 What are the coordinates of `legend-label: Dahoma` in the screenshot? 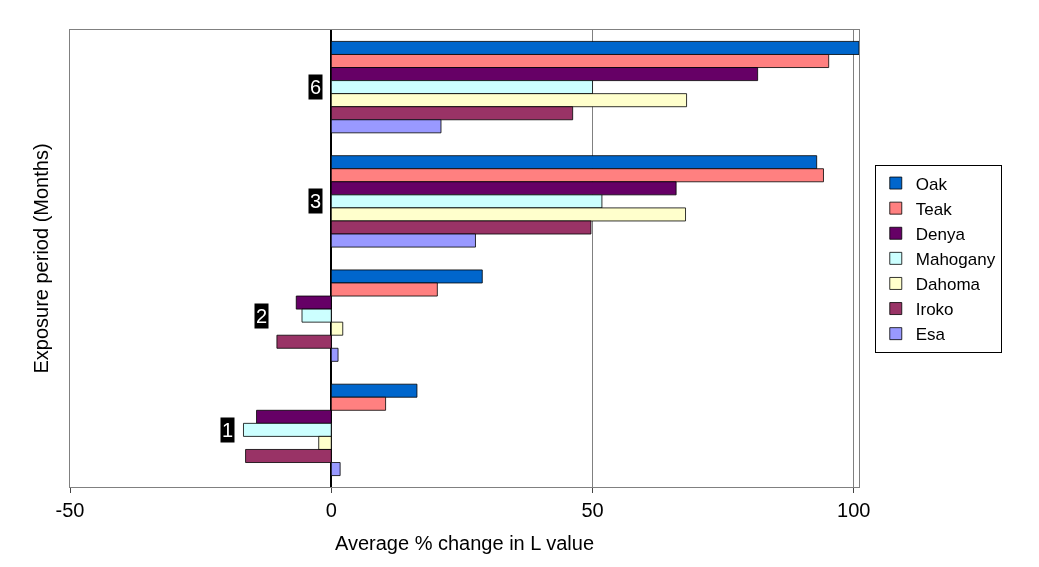 It's located at (948, 285).